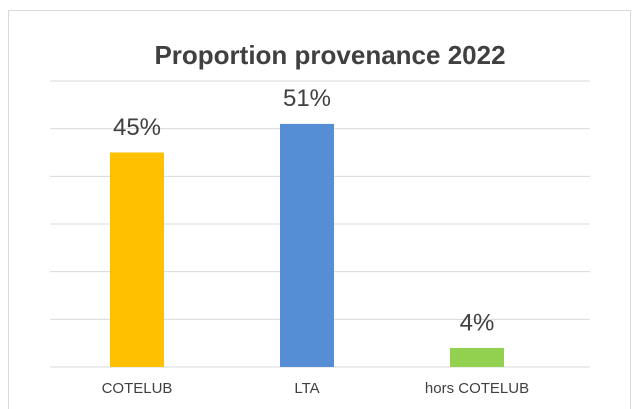  I want to click on x-tick-label: COTELUB, so click(137, 388).